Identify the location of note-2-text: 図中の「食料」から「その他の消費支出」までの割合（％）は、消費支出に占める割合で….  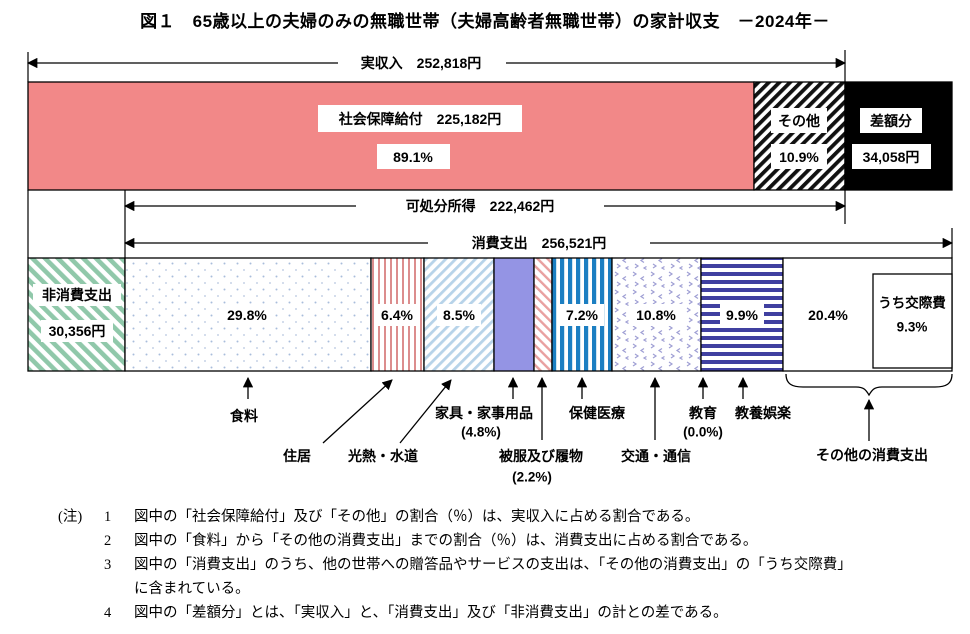
(446, 541).